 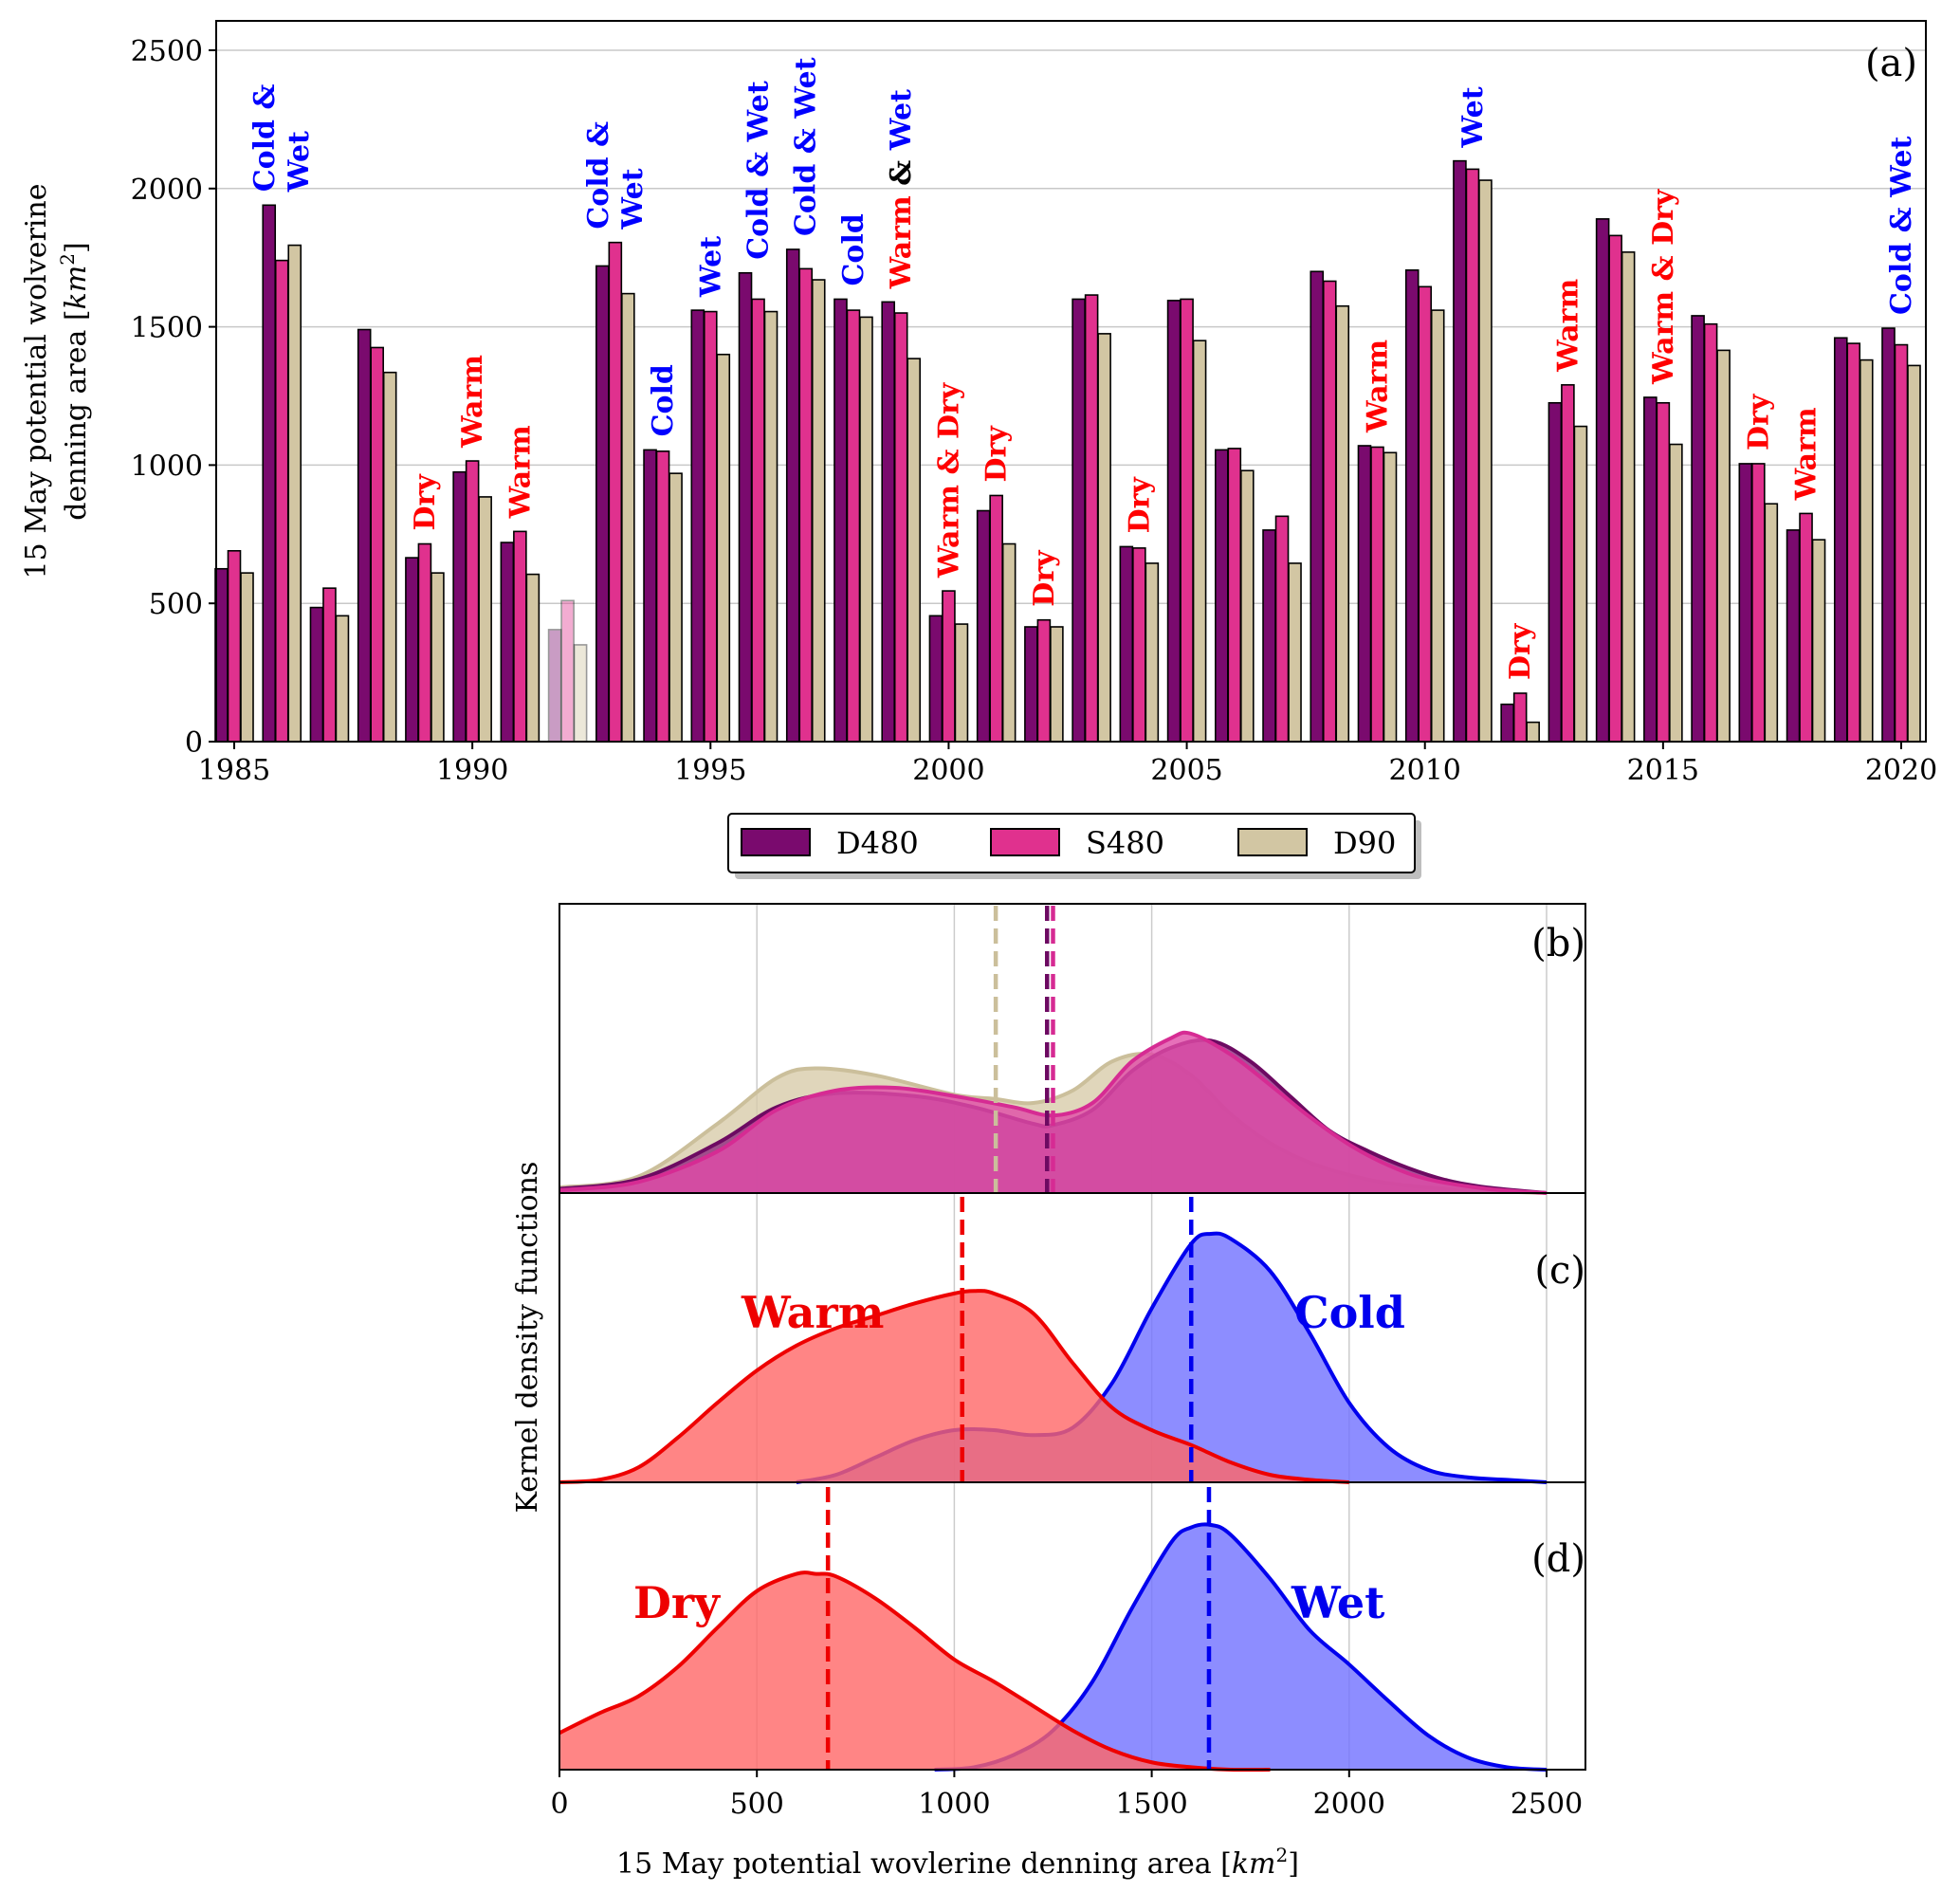 I want to click on legend: D480 S480 D90, so click(x=1074, y=846).